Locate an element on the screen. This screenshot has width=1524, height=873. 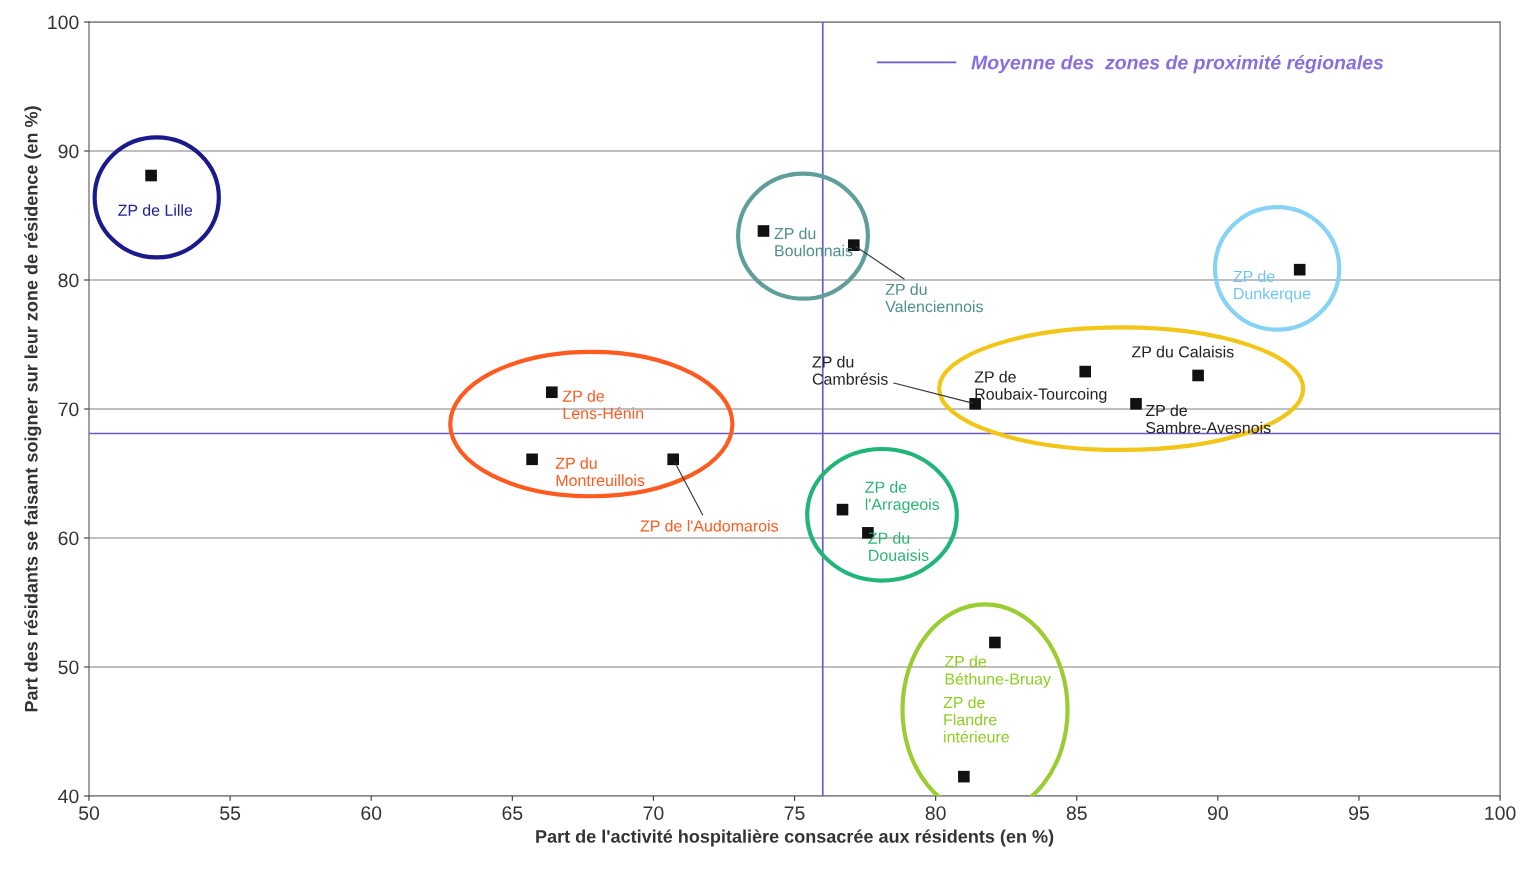
x-tick-label: 70 is located at coordinates (653, 813).